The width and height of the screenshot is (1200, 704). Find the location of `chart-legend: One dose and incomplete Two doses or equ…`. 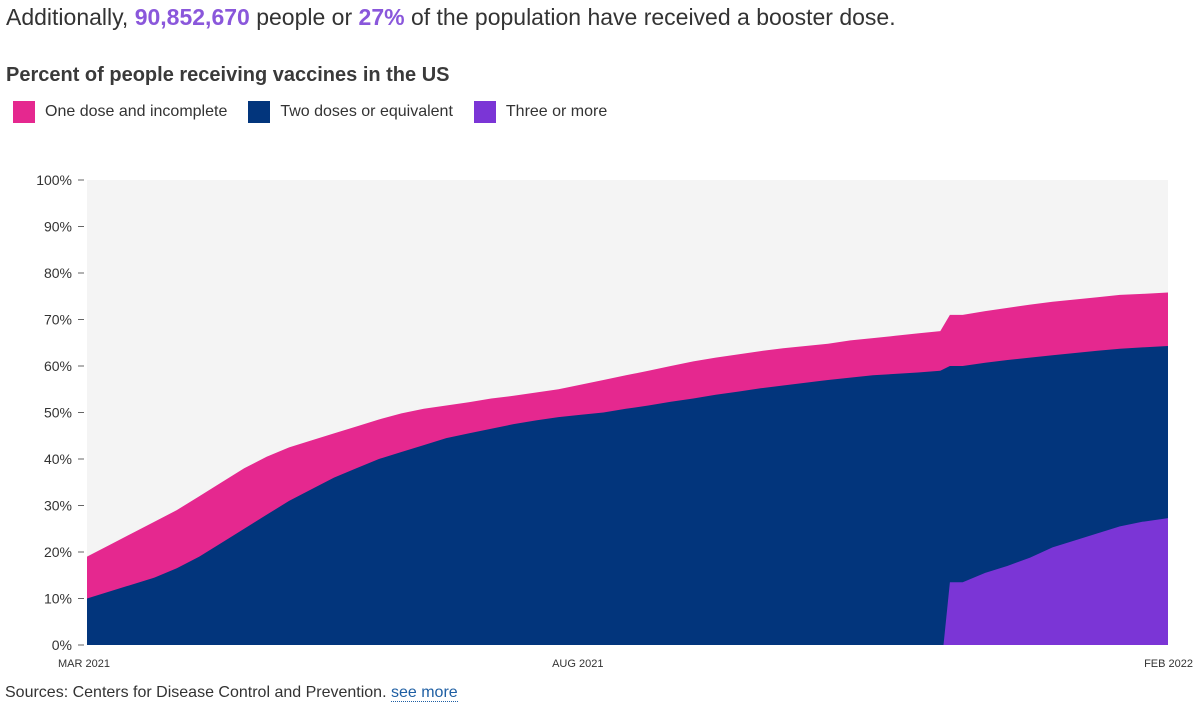

chart-legend: One dose and incomplete Two doses or equ… is located at coordinates (320, 112).